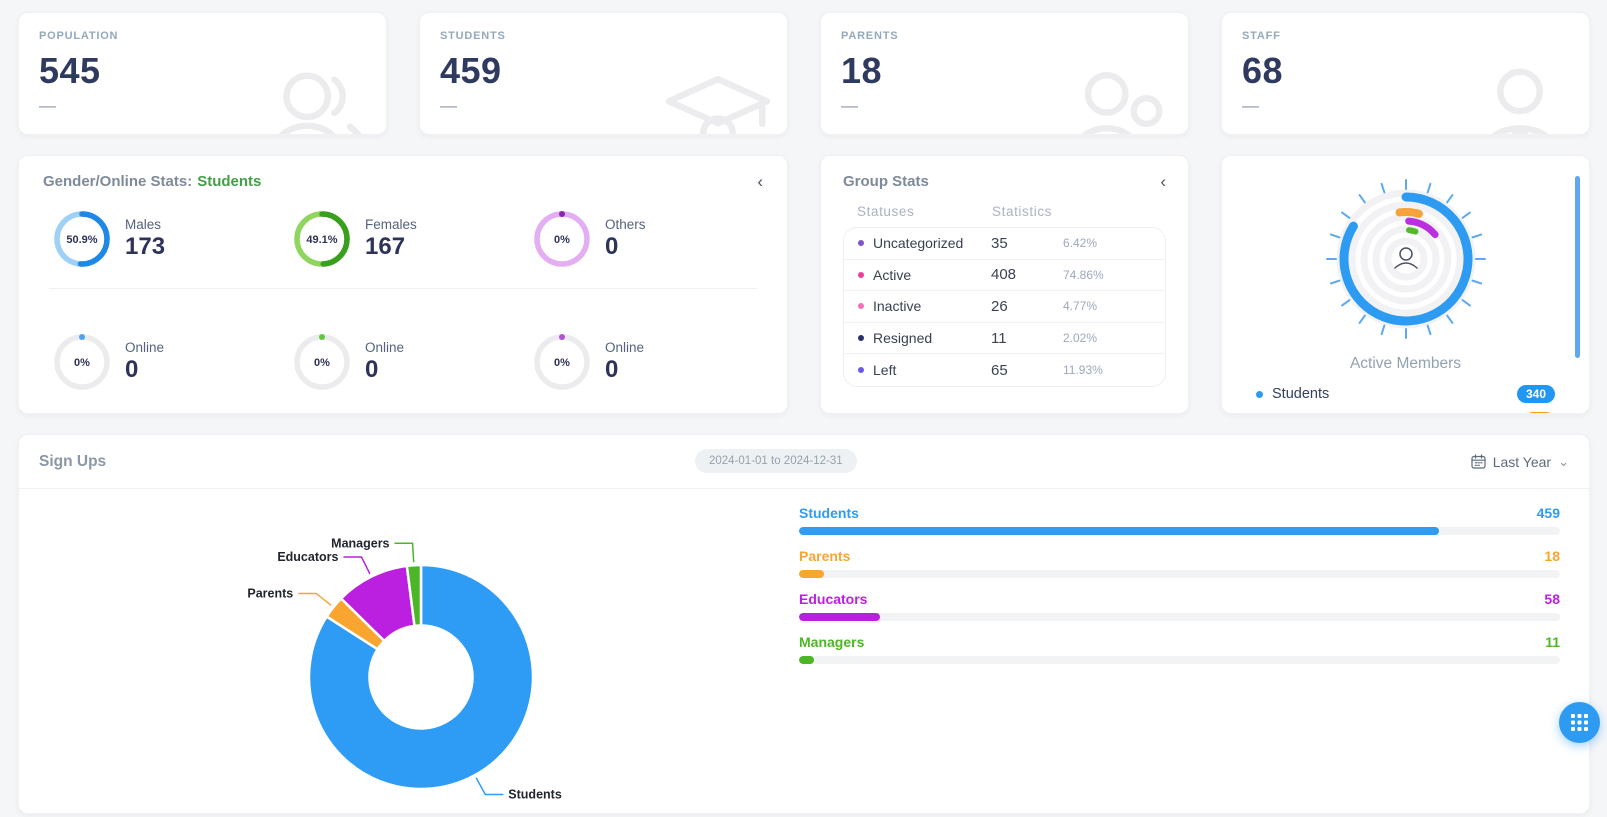  I want to click on group-stats-row: Inactive 26 4.77%, so click(1004, 307).